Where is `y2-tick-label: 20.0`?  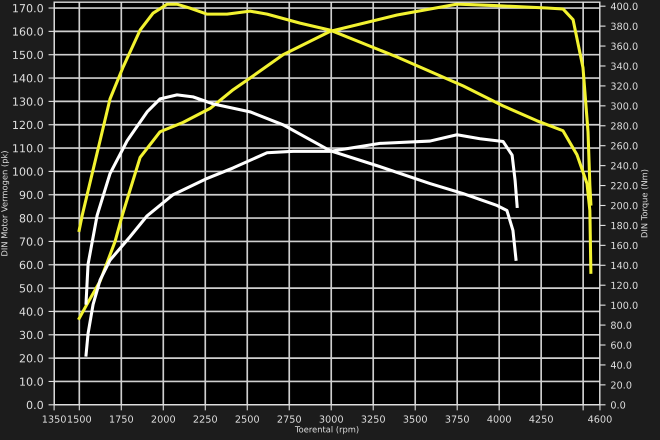
y2-tick-label: 20.0 is located at coordinates (621, 385).